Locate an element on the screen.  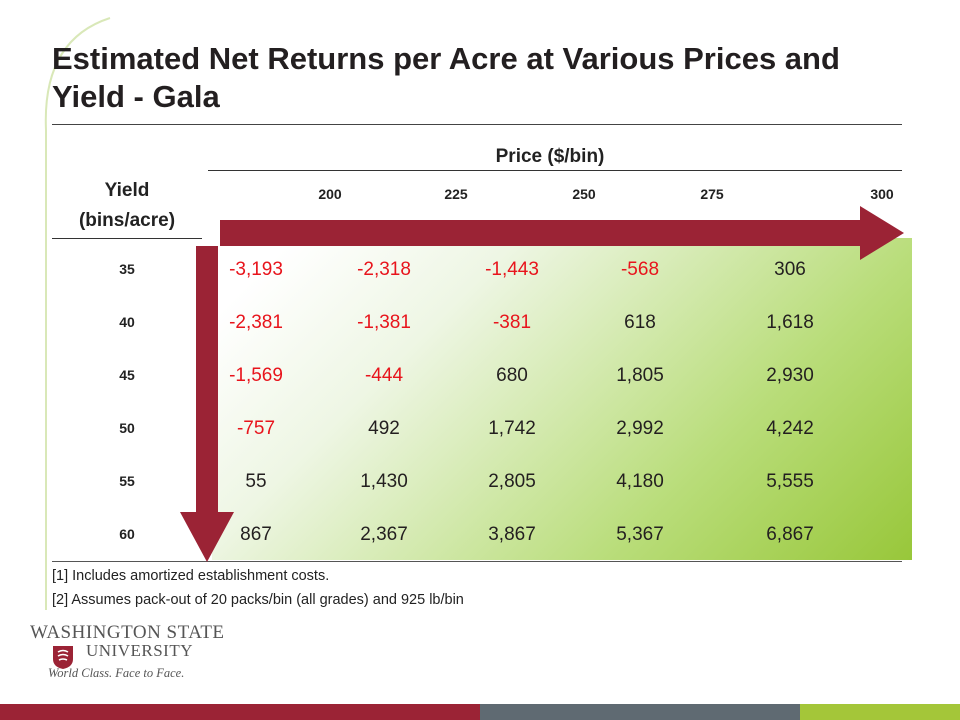
net-return-cell: 2,805 is located at coordinates (512, 481).